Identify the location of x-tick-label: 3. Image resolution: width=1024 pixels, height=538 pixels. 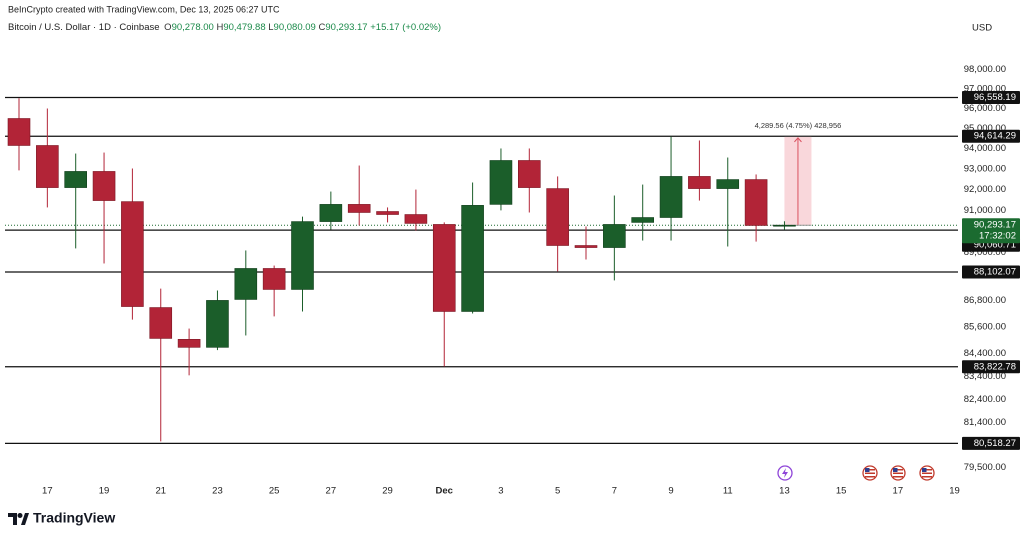
(500, 491).